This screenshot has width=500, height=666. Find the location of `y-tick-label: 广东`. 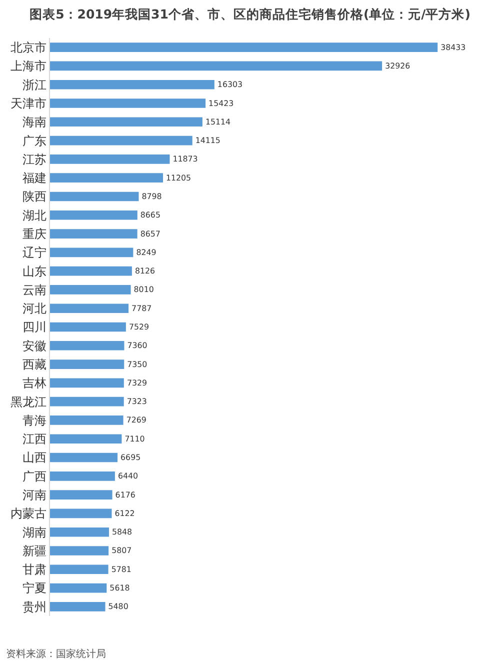

y-tick-label: 广东 is located at coordinates (34, 141).